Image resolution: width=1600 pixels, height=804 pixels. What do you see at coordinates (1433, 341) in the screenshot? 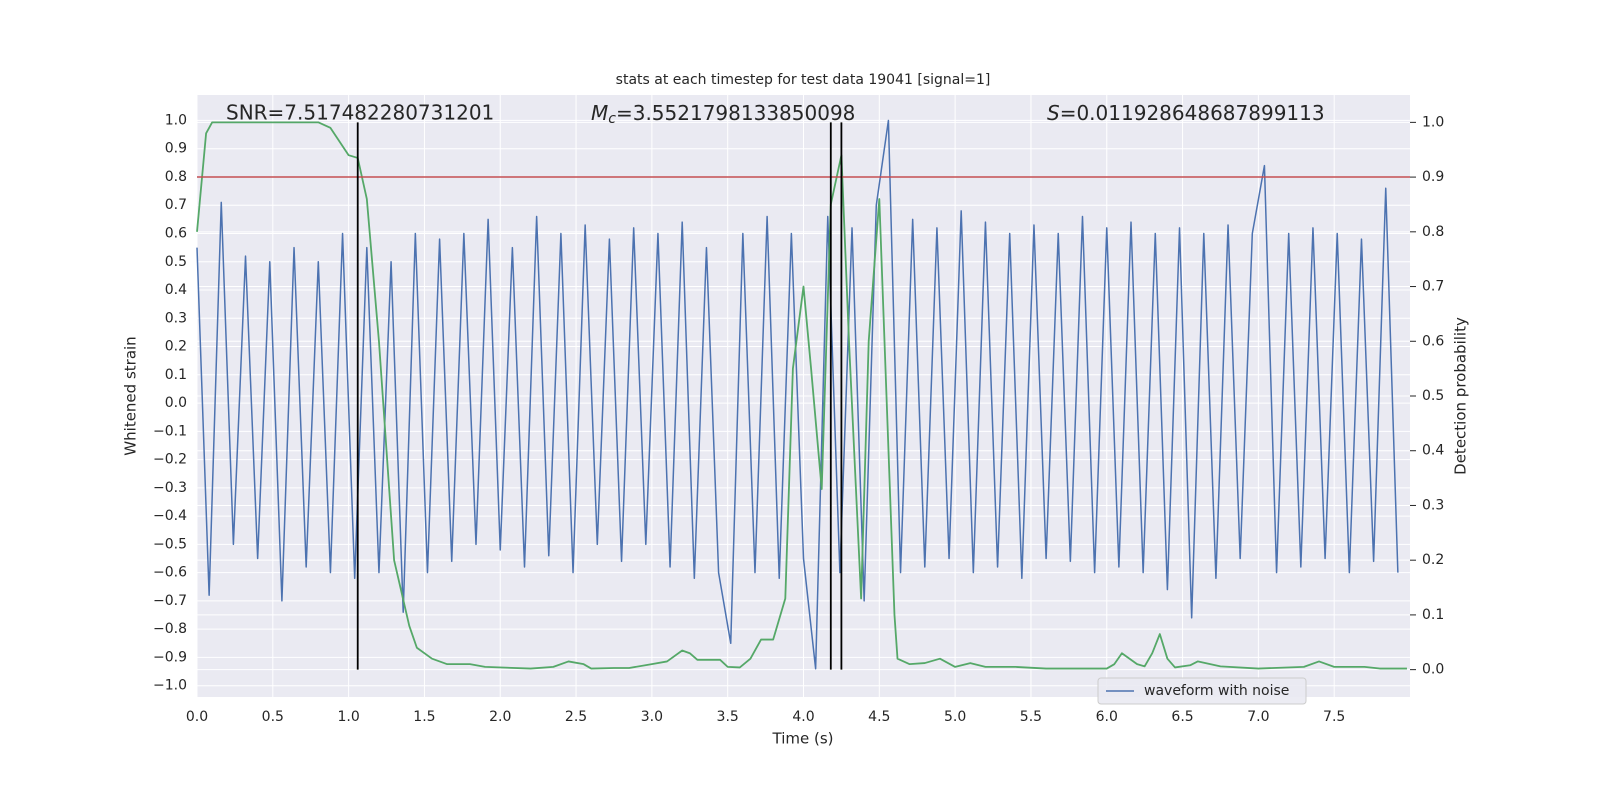
I see `y2-tick-label: 0.6` at bounding box center [1433, 341].